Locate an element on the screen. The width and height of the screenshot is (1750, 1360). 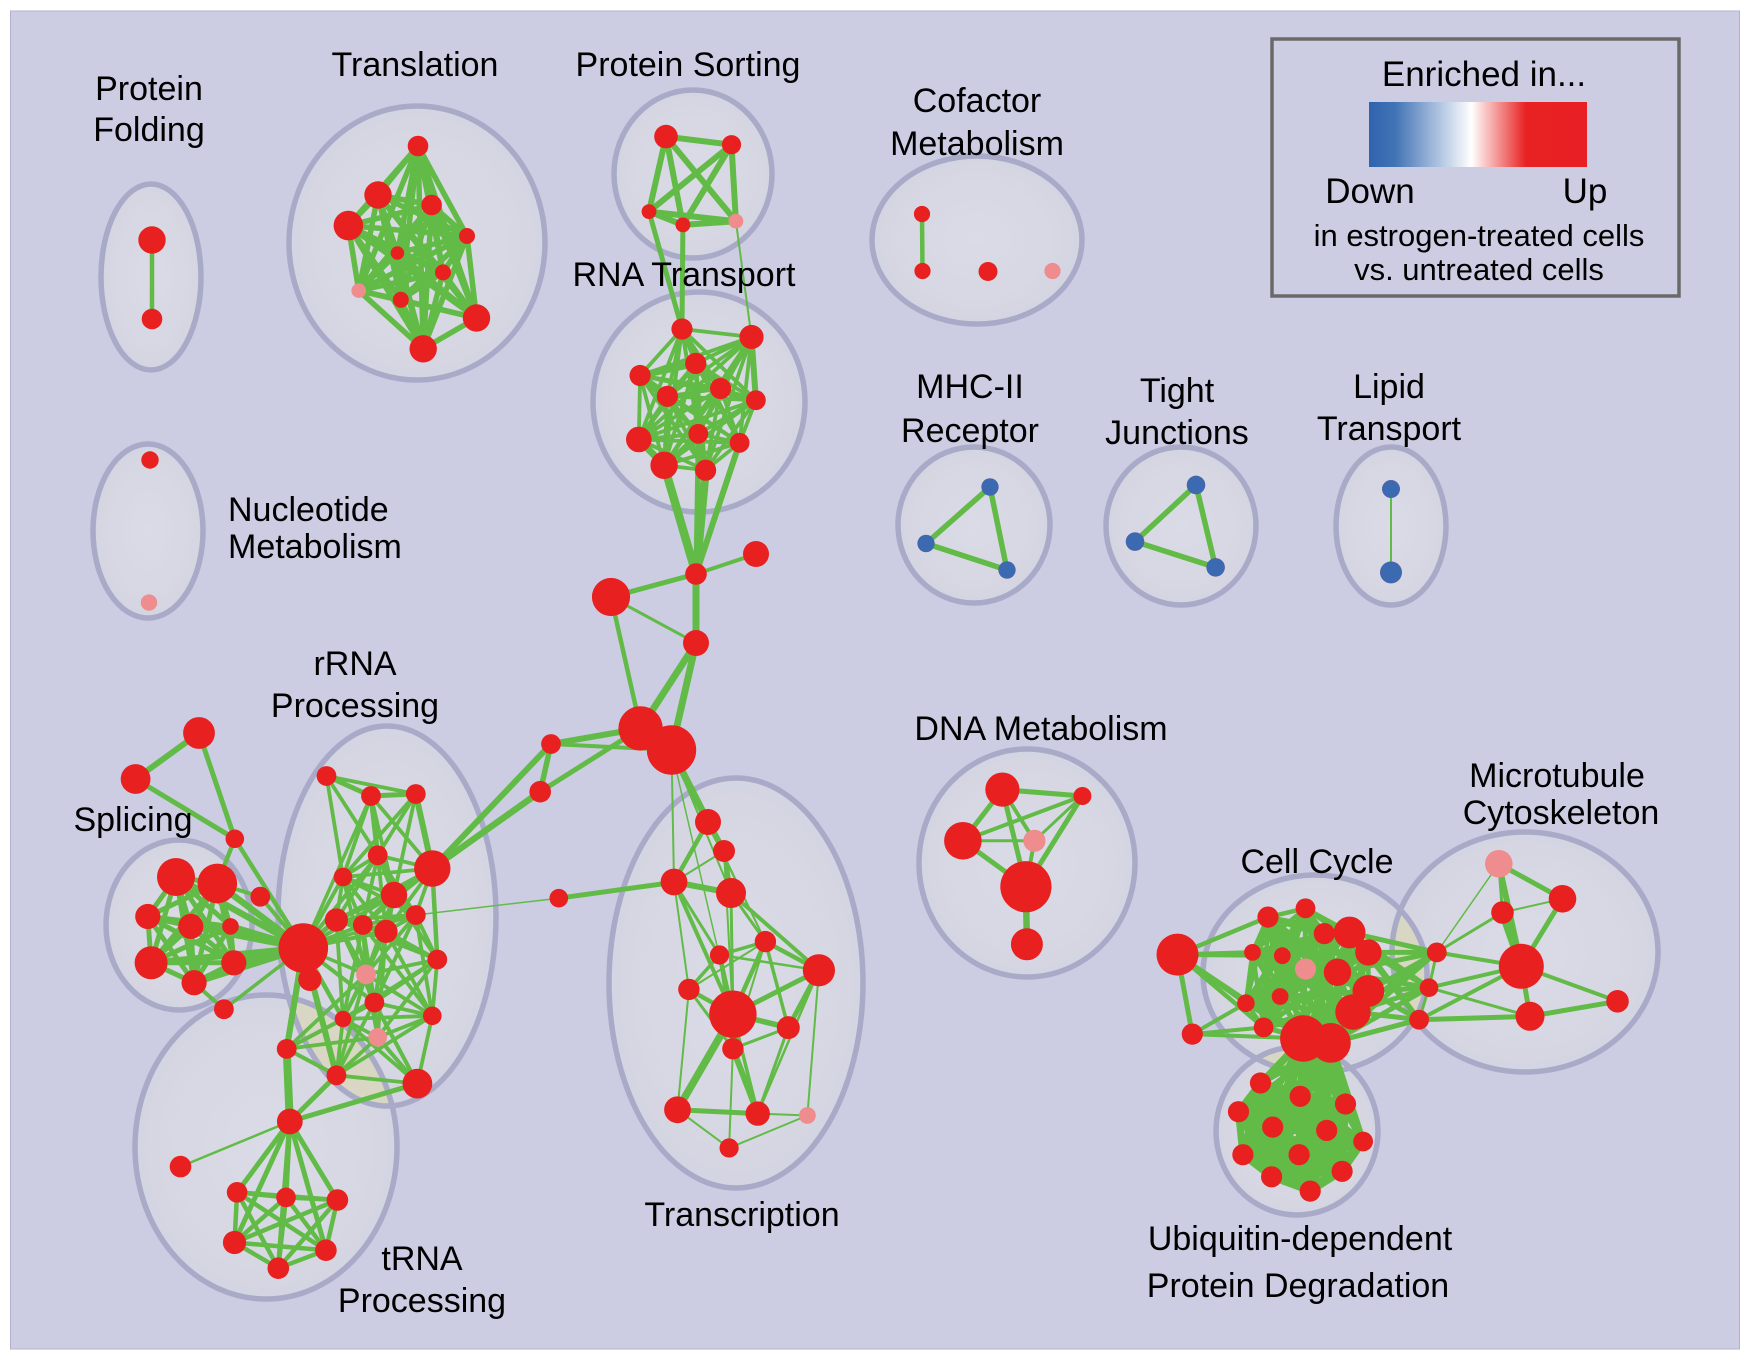
svg-text: Tight is located at coordinates (1177, 391).